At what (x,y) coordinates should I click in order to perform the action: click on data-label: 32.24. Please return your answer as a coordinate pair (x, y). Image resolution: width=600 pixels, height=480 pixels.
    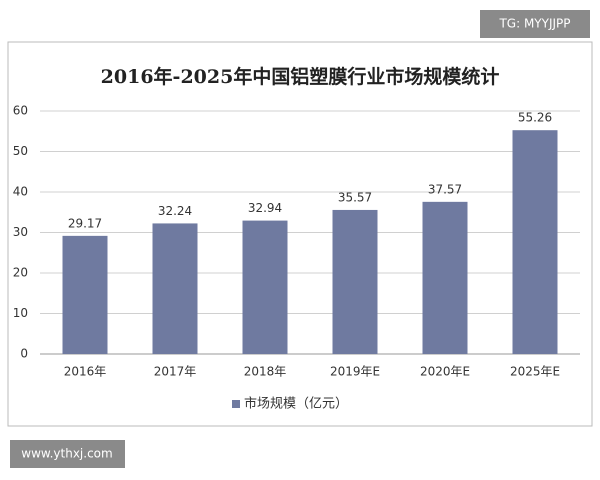
    Looking at the image, I should click on (175, 211).